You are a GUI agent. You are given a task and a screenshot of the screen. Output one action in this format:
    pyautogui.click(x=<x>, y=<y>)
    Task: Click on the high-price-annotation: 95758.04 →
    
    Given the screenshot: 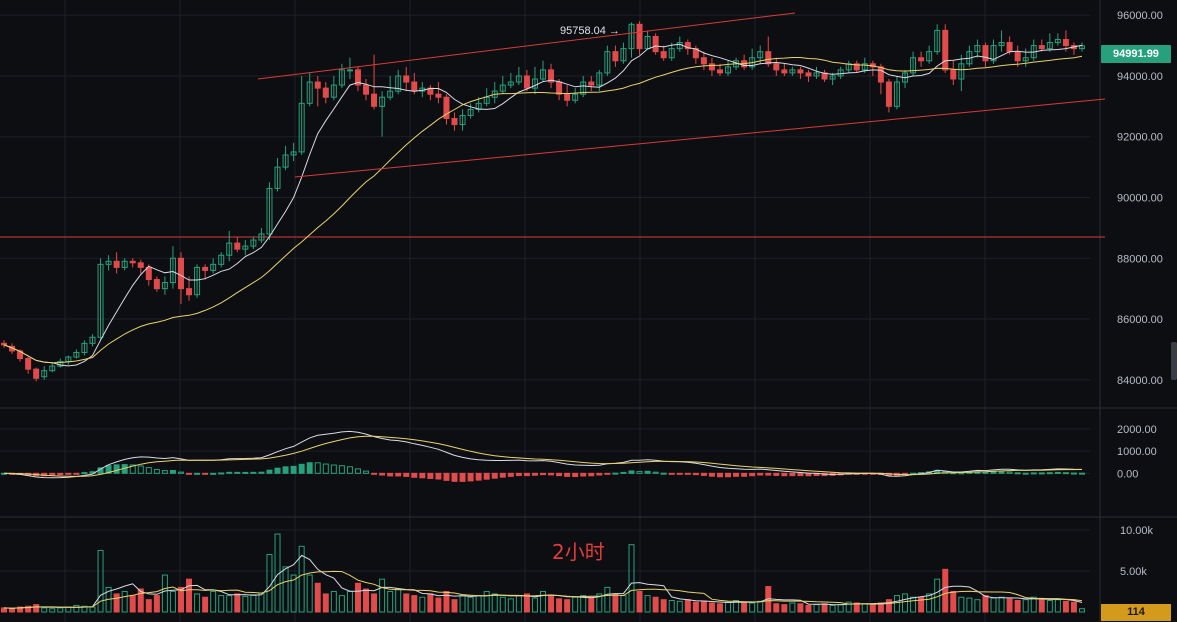 What is the action you would take?
    pyautogui.click(x=590, y=31)
    